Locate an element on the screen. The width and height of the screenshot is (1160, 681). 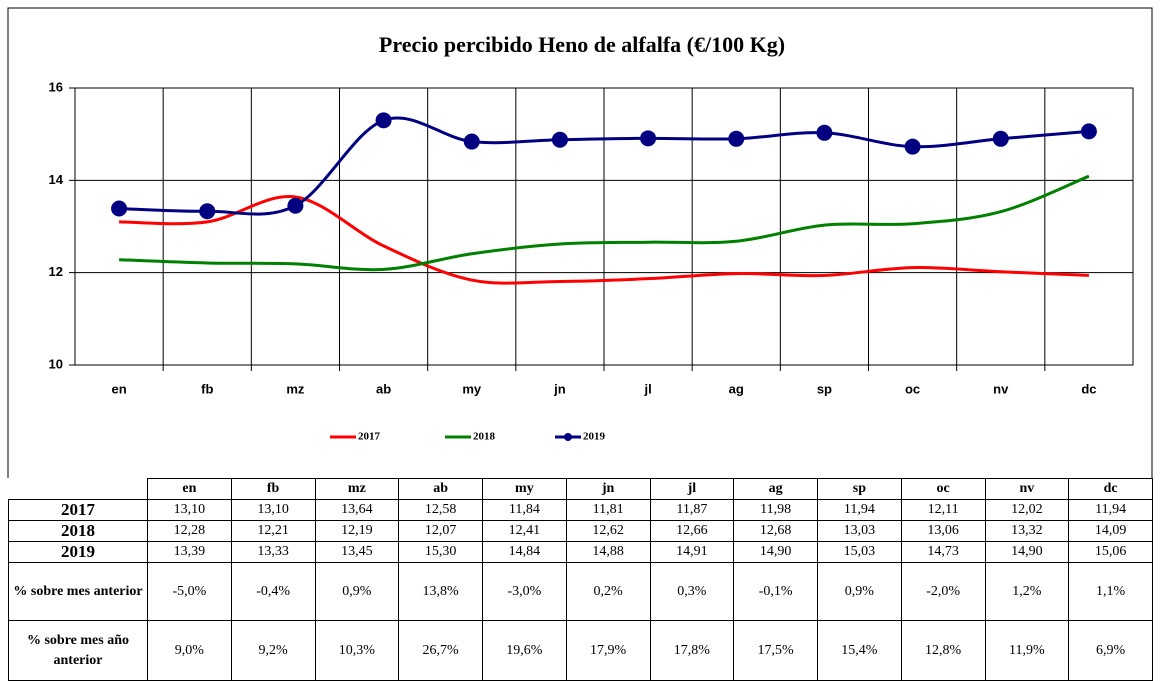
header-cell: ab is located at coordinates (440, 489).